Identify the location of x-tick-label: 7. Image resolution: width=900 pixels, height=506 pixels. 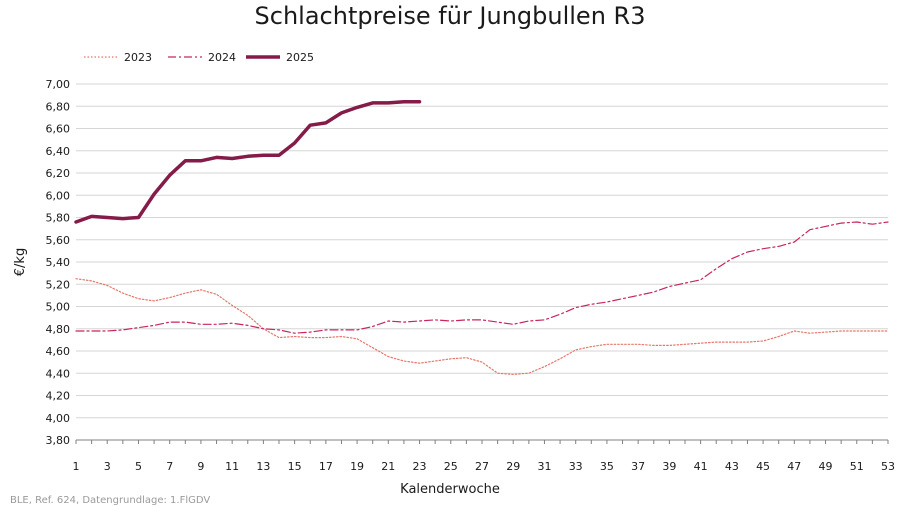
(169, 466).